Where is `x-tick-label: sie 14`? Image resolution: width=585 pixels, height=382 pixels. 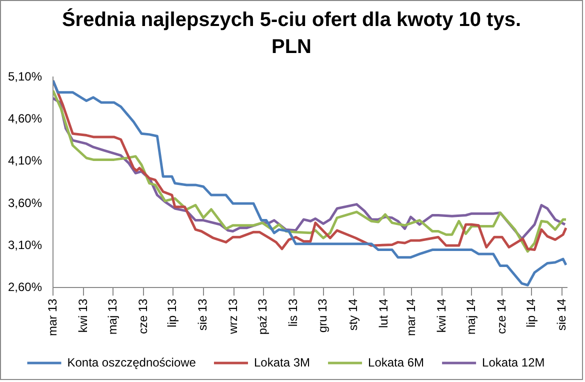 x-tick-label: sie 14 is located at coordinates (561, 314).